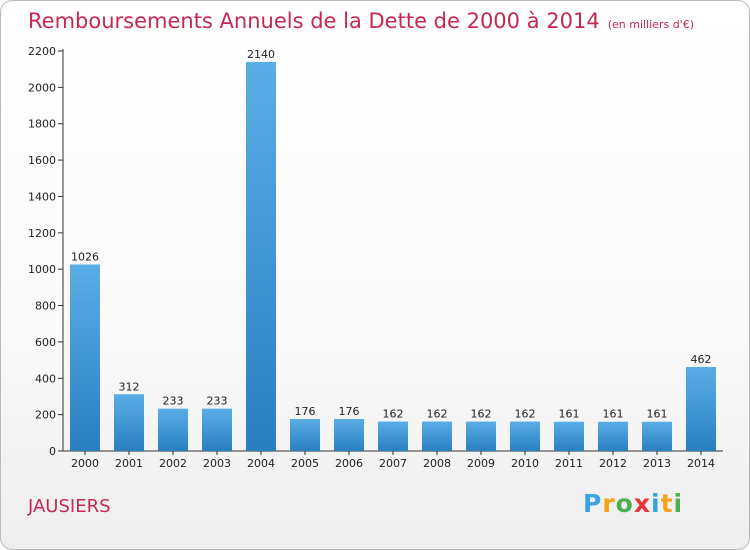 The height and width of the screenshot is (550, 750). What do you see at coordinates (45, 378) in the screenshot?
I see `y-tick-label: 400` at bounding box center [45, 378].